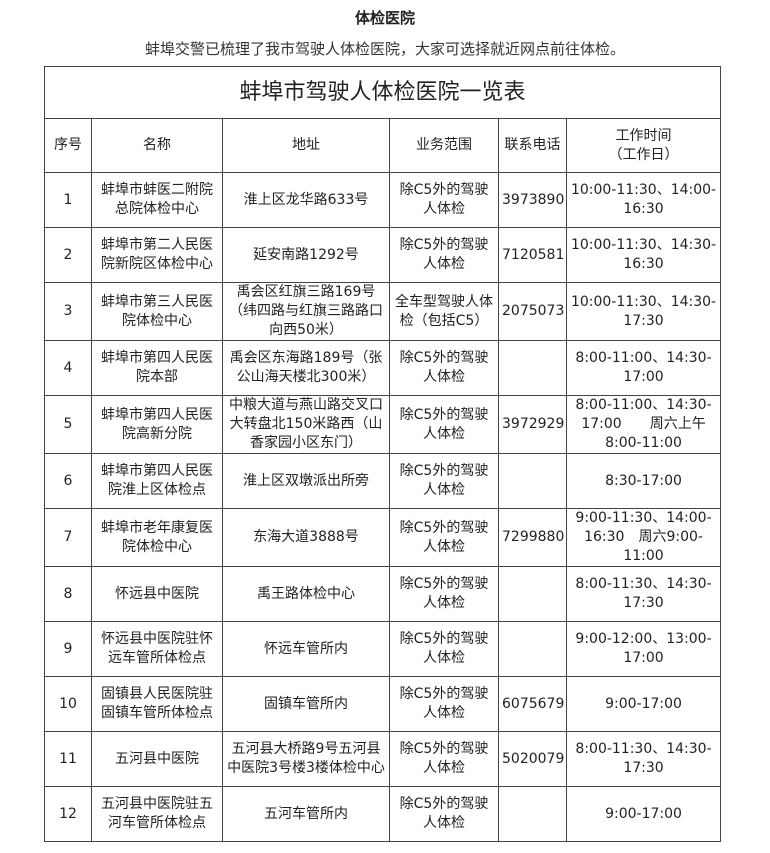  What do you see at coordinates (532, 704) in the screenshot?
I see `phone: 6075679` at bounding box center [532, 704].